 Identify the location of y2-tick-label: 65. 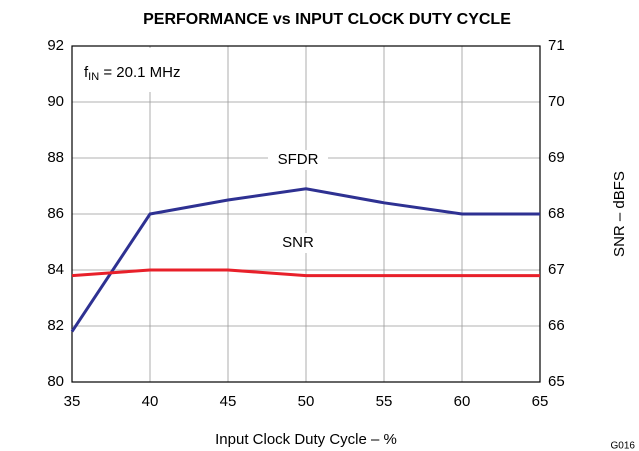
(556, 381).